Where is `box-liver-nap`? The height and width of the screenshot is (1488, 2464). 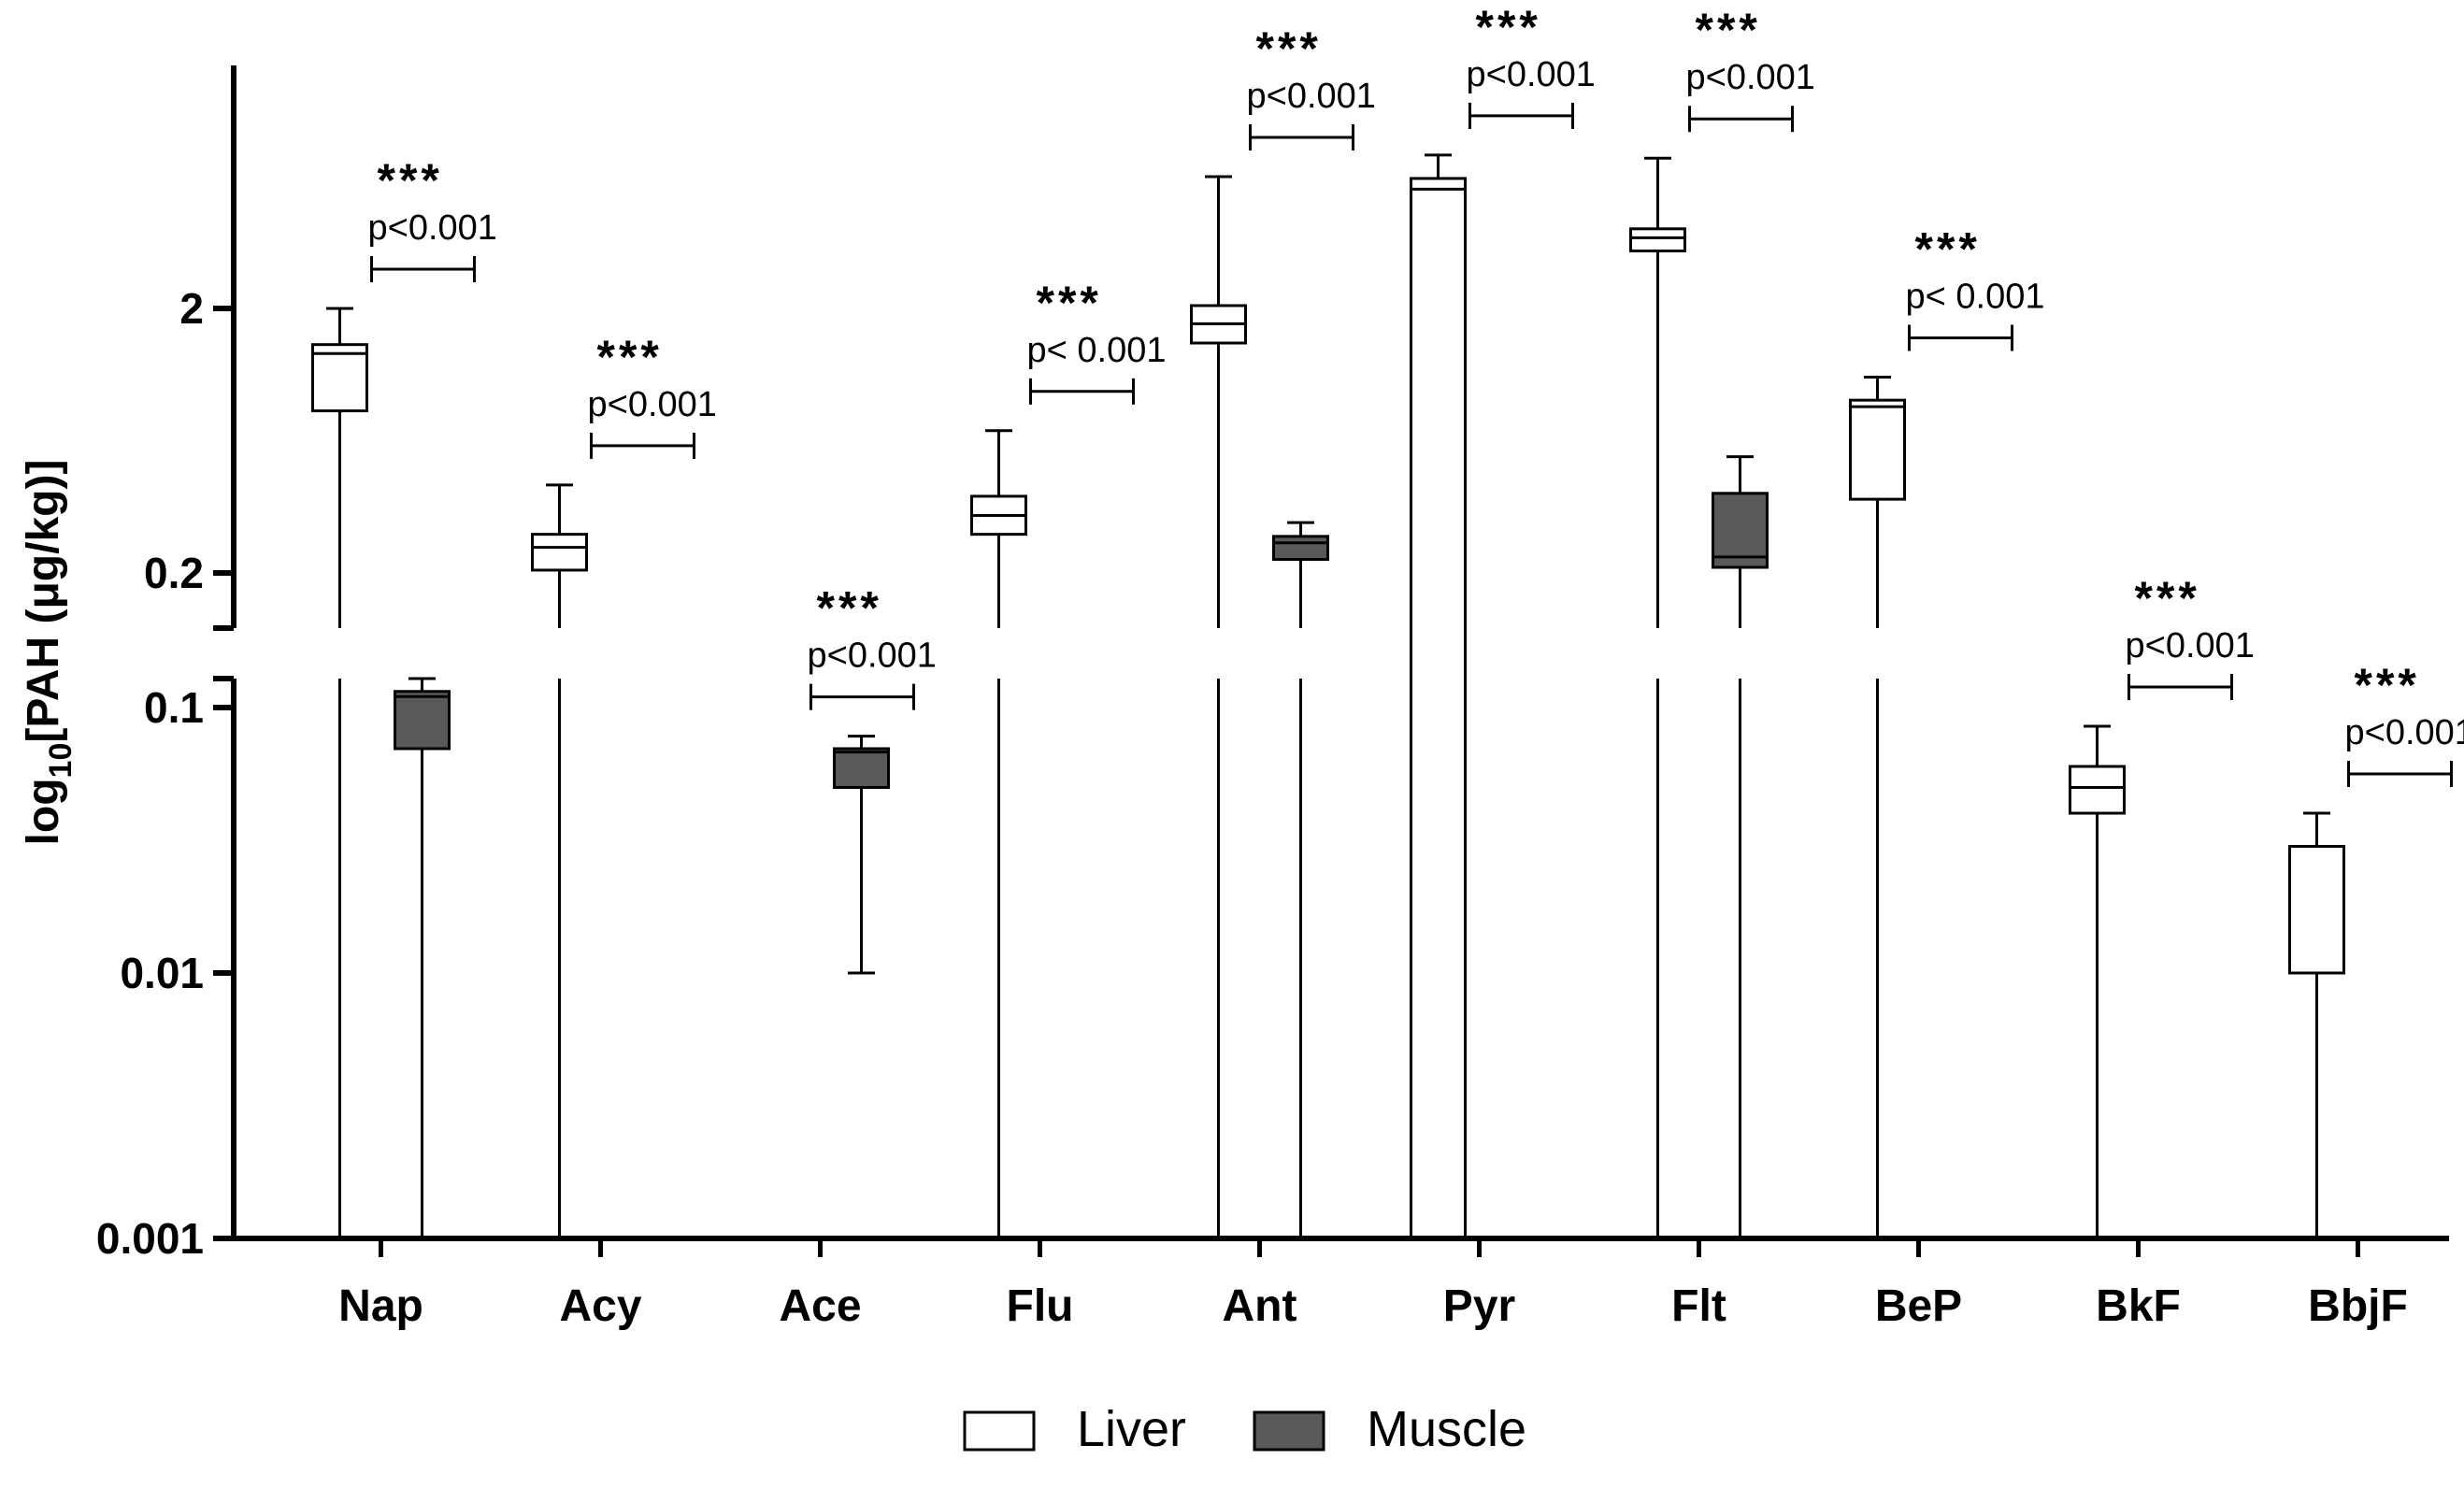 box-liver-nap is located at coordinates (339, 772).